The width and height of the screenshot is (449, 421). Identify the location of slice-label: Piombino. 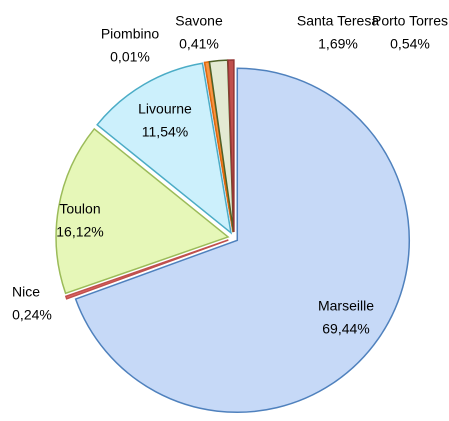
(130, 34).